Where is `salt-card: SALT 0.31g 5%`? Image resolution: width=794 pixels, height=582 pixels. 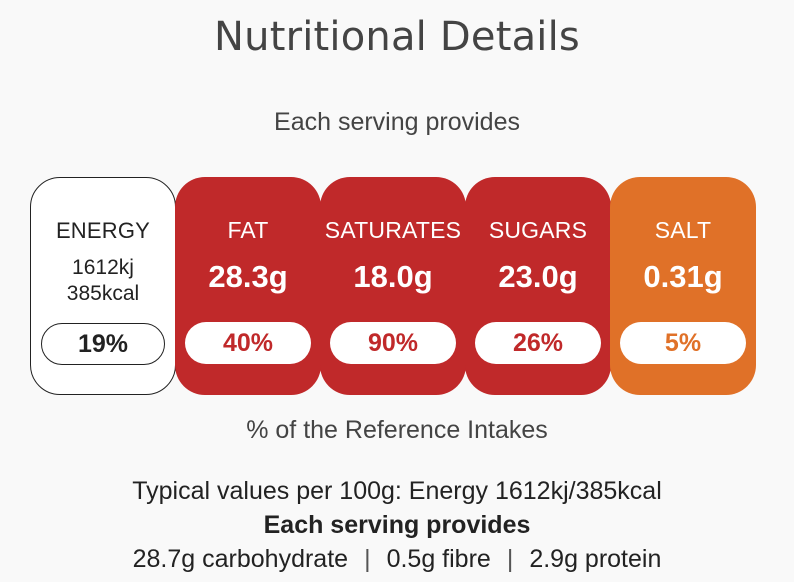 salt-card: SALT 0.31g 5% is located at coordinates (683, 286).